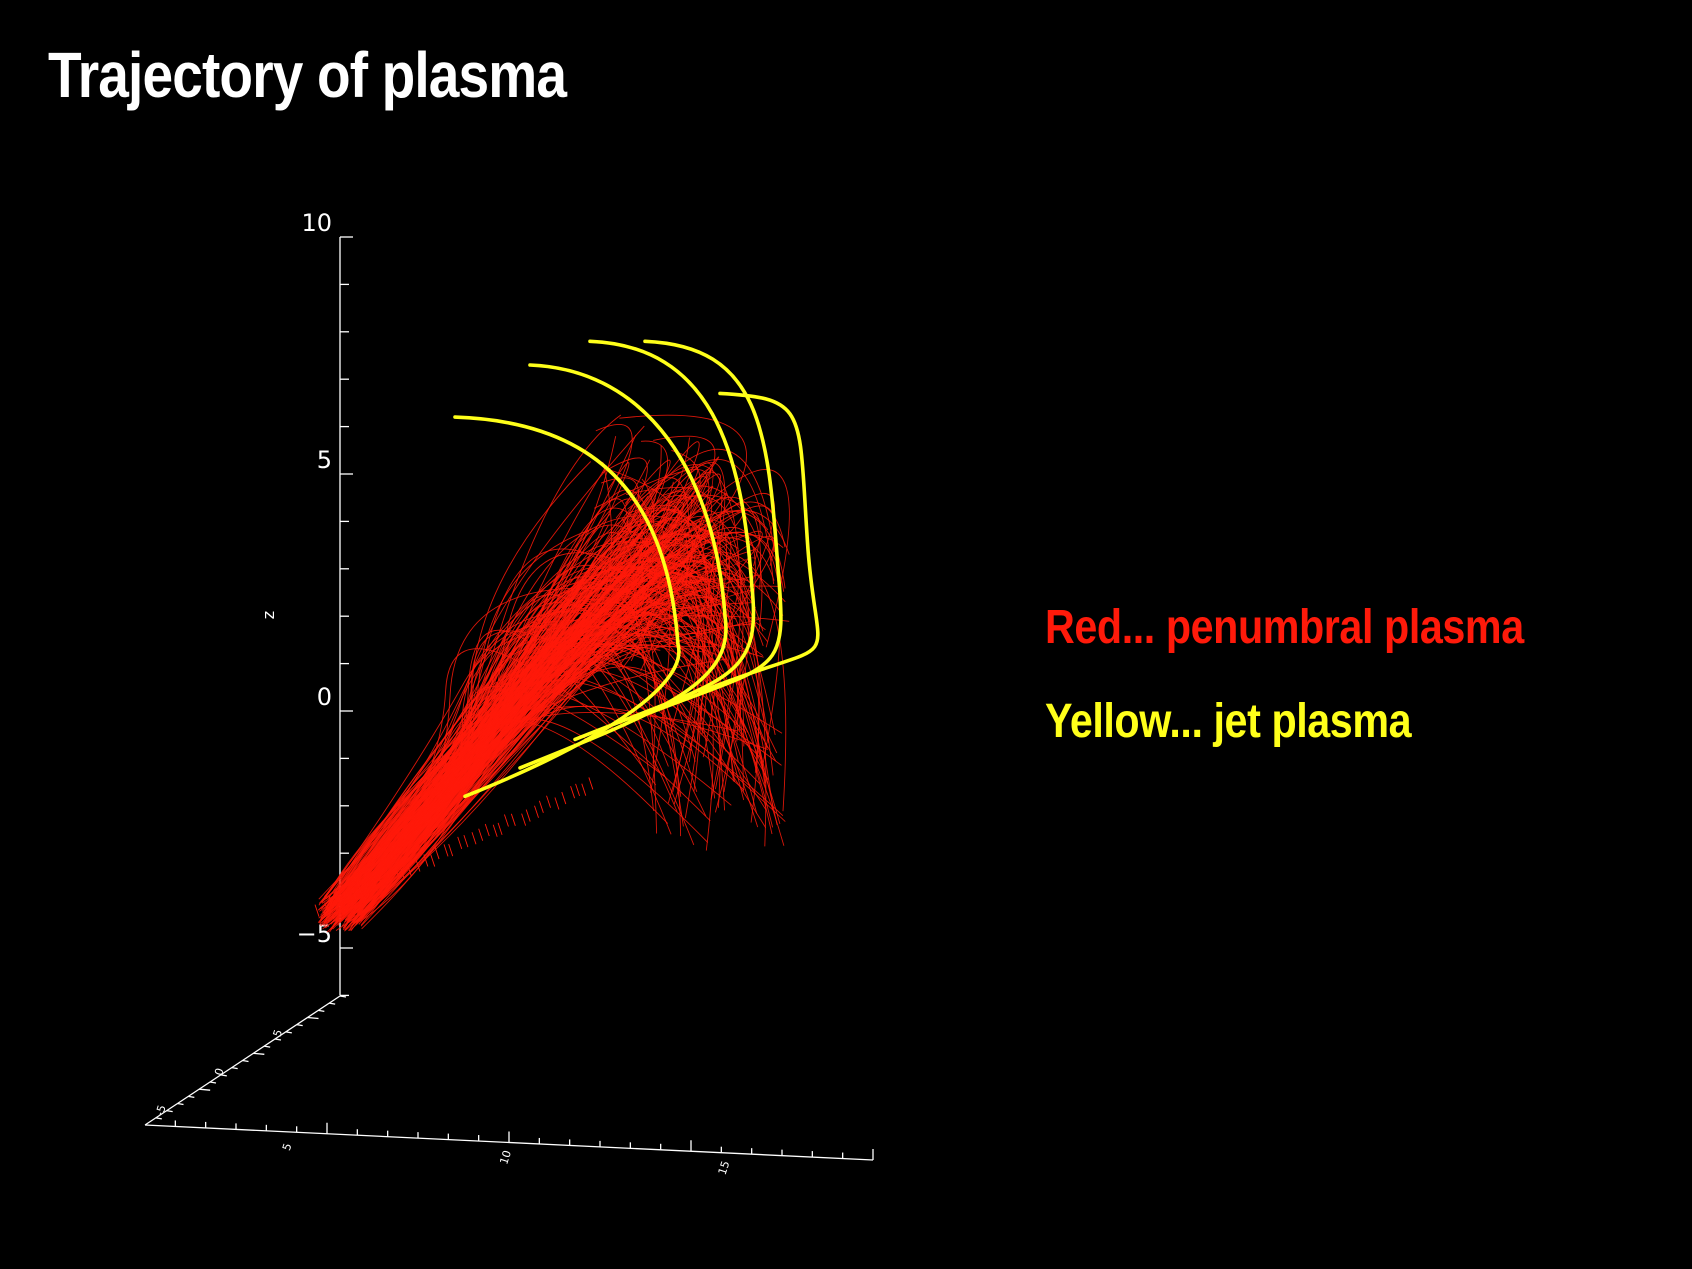 The height and width of the screenshot is (1269, 1692). Describe the element at coordinates (268, 615) in the screenshot. I see `z-axis-title: z` at that location.